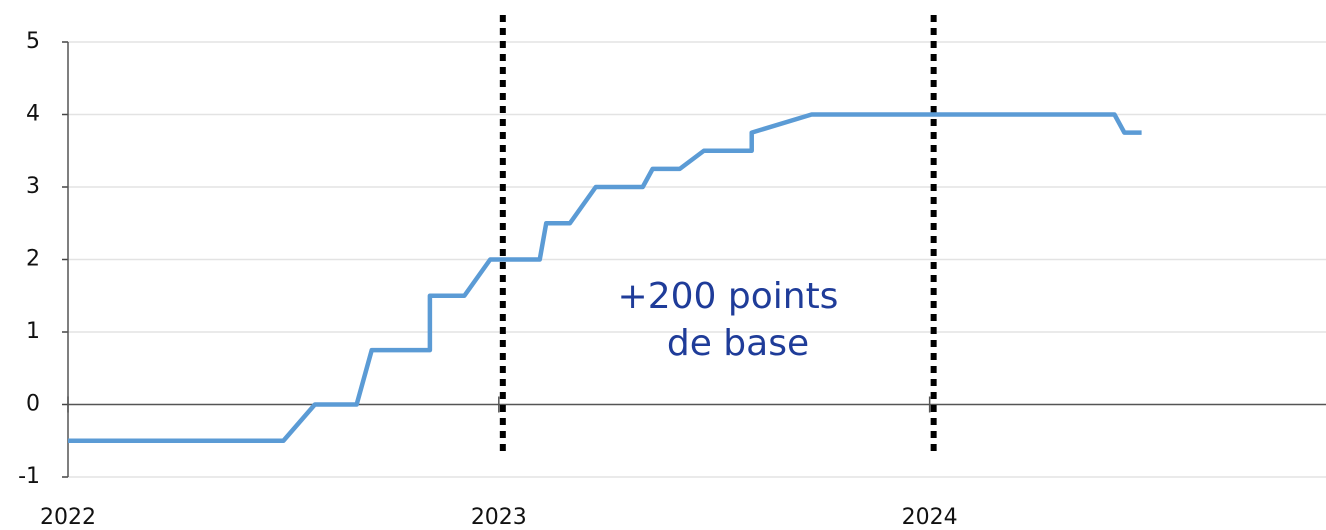 This screenshot has width=1326, height=530. I want to click on x-tick-label: 2023, so click(499, 517).